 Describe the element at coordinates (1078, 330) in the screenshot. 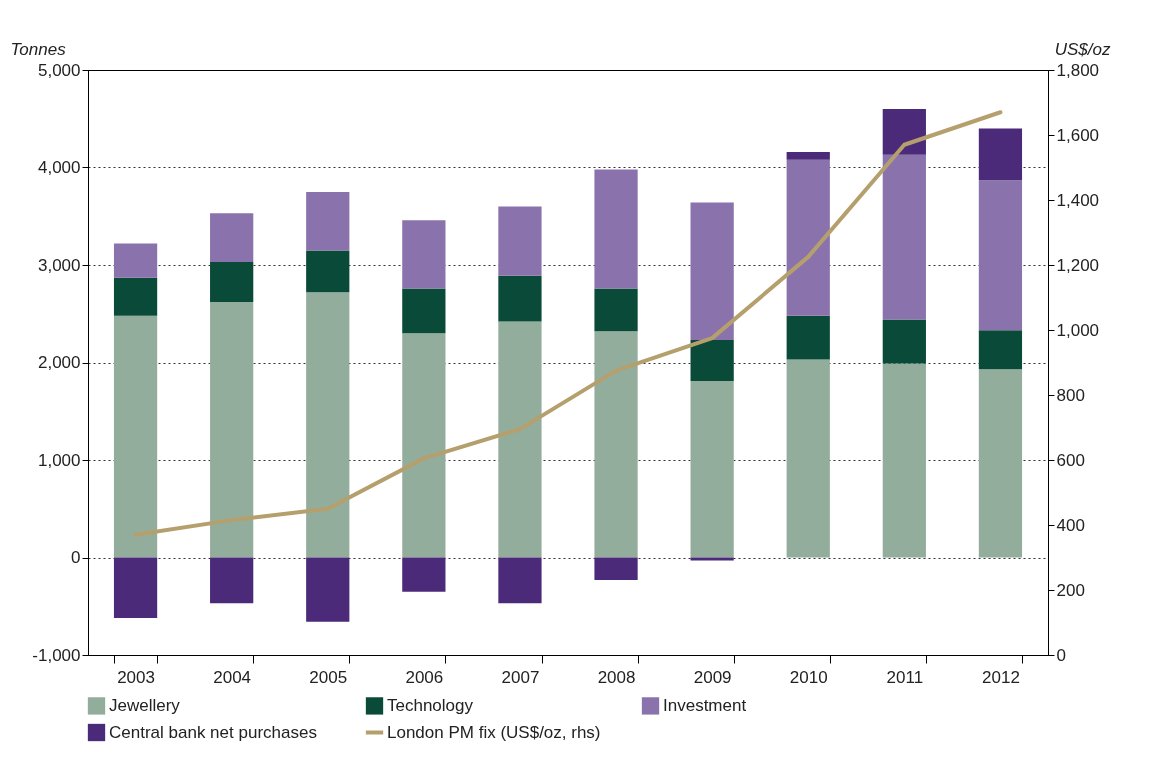

I see `y2-tick-label: 1,000` at that location.